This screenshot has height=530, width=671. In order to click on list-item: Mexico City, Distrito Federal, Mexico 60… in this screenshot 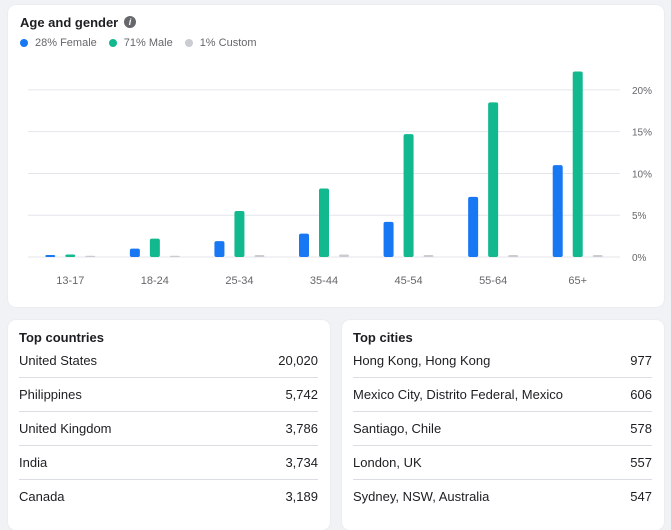, I will do `click(502, 395)`.